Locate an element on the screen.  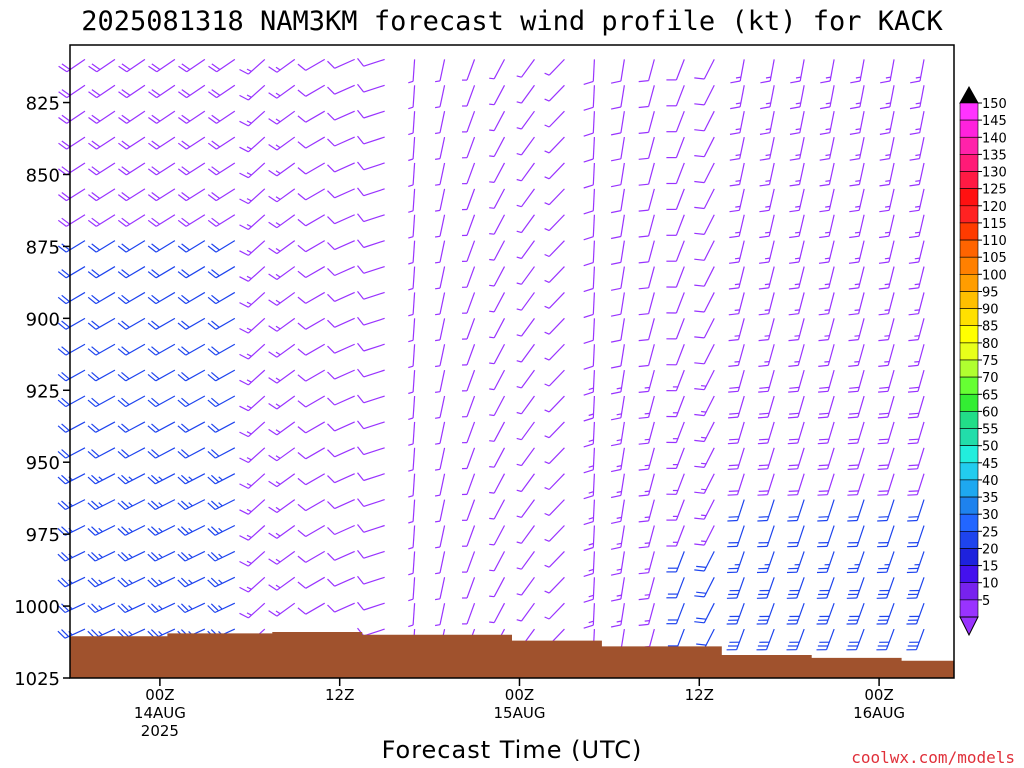
colorbar-label: 10 is located at coordinates (990, 584).